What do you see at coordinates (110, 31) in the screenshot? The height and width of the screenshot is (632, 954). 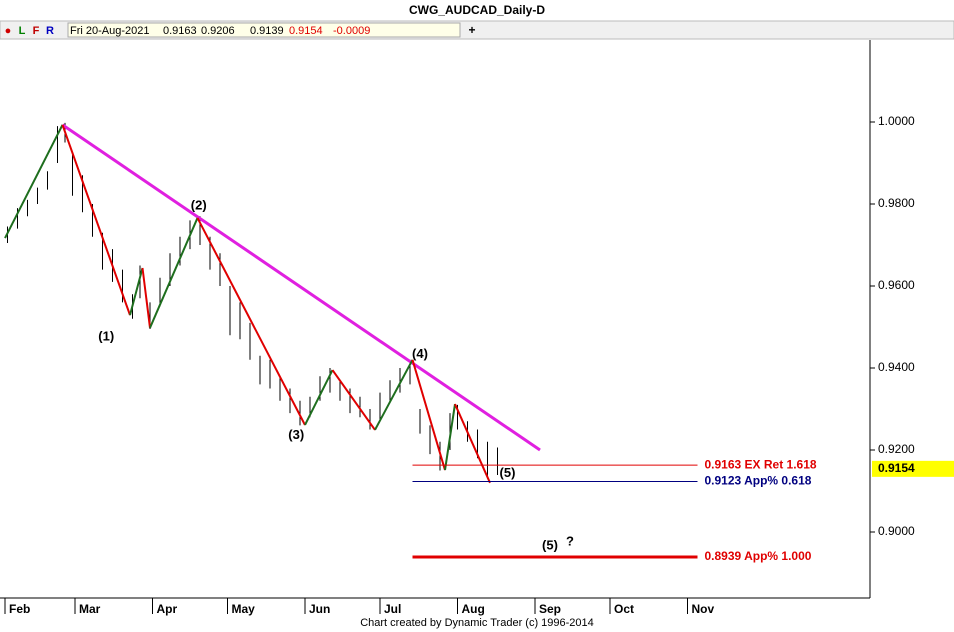 I see `quote-date: Fri 20-Aug-2021` at bounding box center [110, 31].